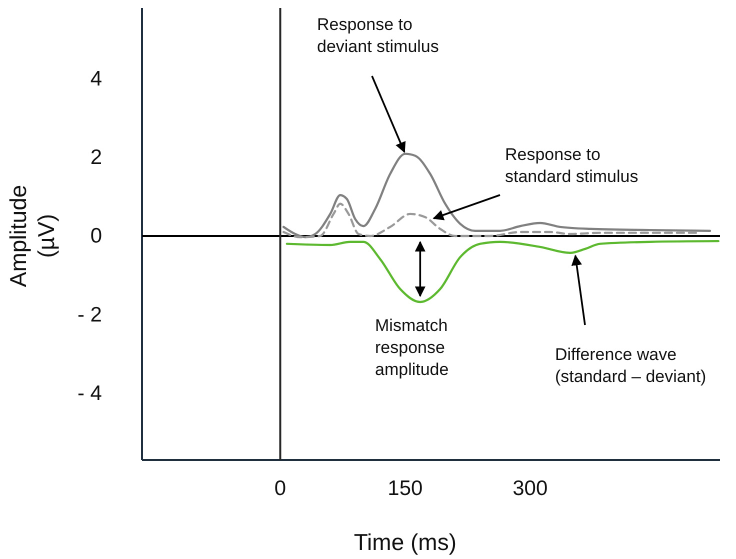 This screenshot has width=736, height=559. I want to click on x-axis-title: Time (ms), so click(405, 542).